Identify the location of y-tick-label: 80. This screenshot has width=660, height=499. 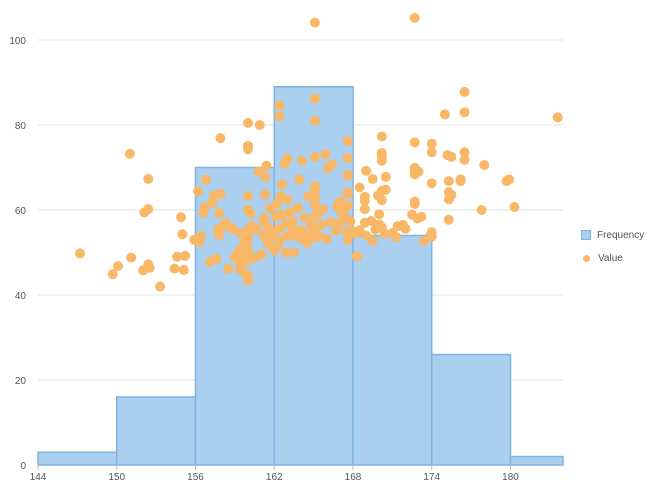
(21, 126).